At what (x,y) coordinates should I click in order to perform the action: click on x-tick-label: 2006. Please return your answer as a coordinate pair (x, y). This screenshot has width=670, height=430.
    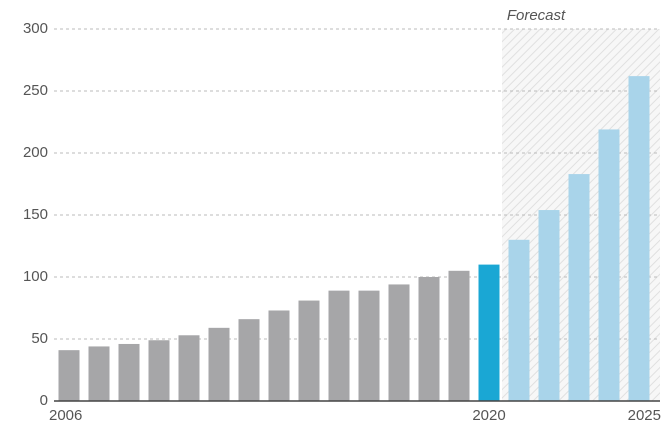
    Looking at the image, I should click on (65, 415).